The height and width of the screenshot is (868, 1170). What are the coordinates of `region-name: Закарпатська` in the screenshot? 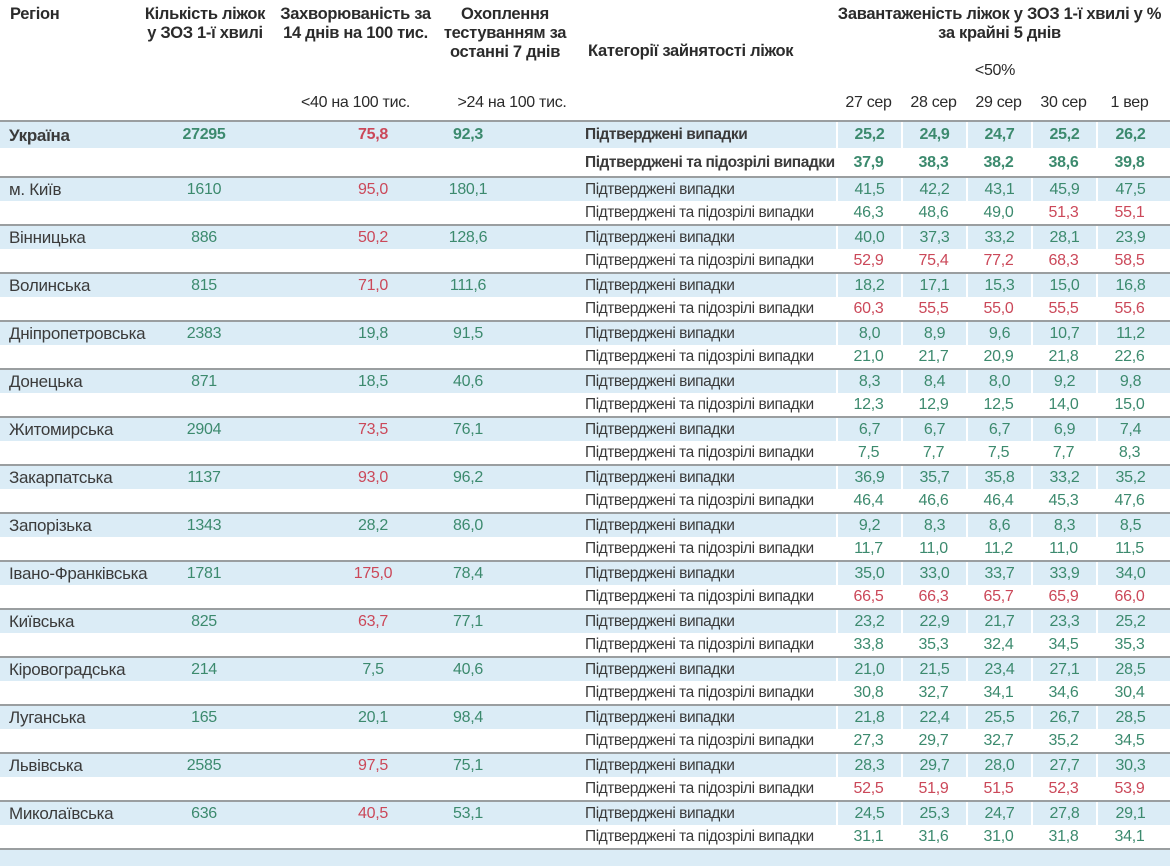 It's located at (61, 477).